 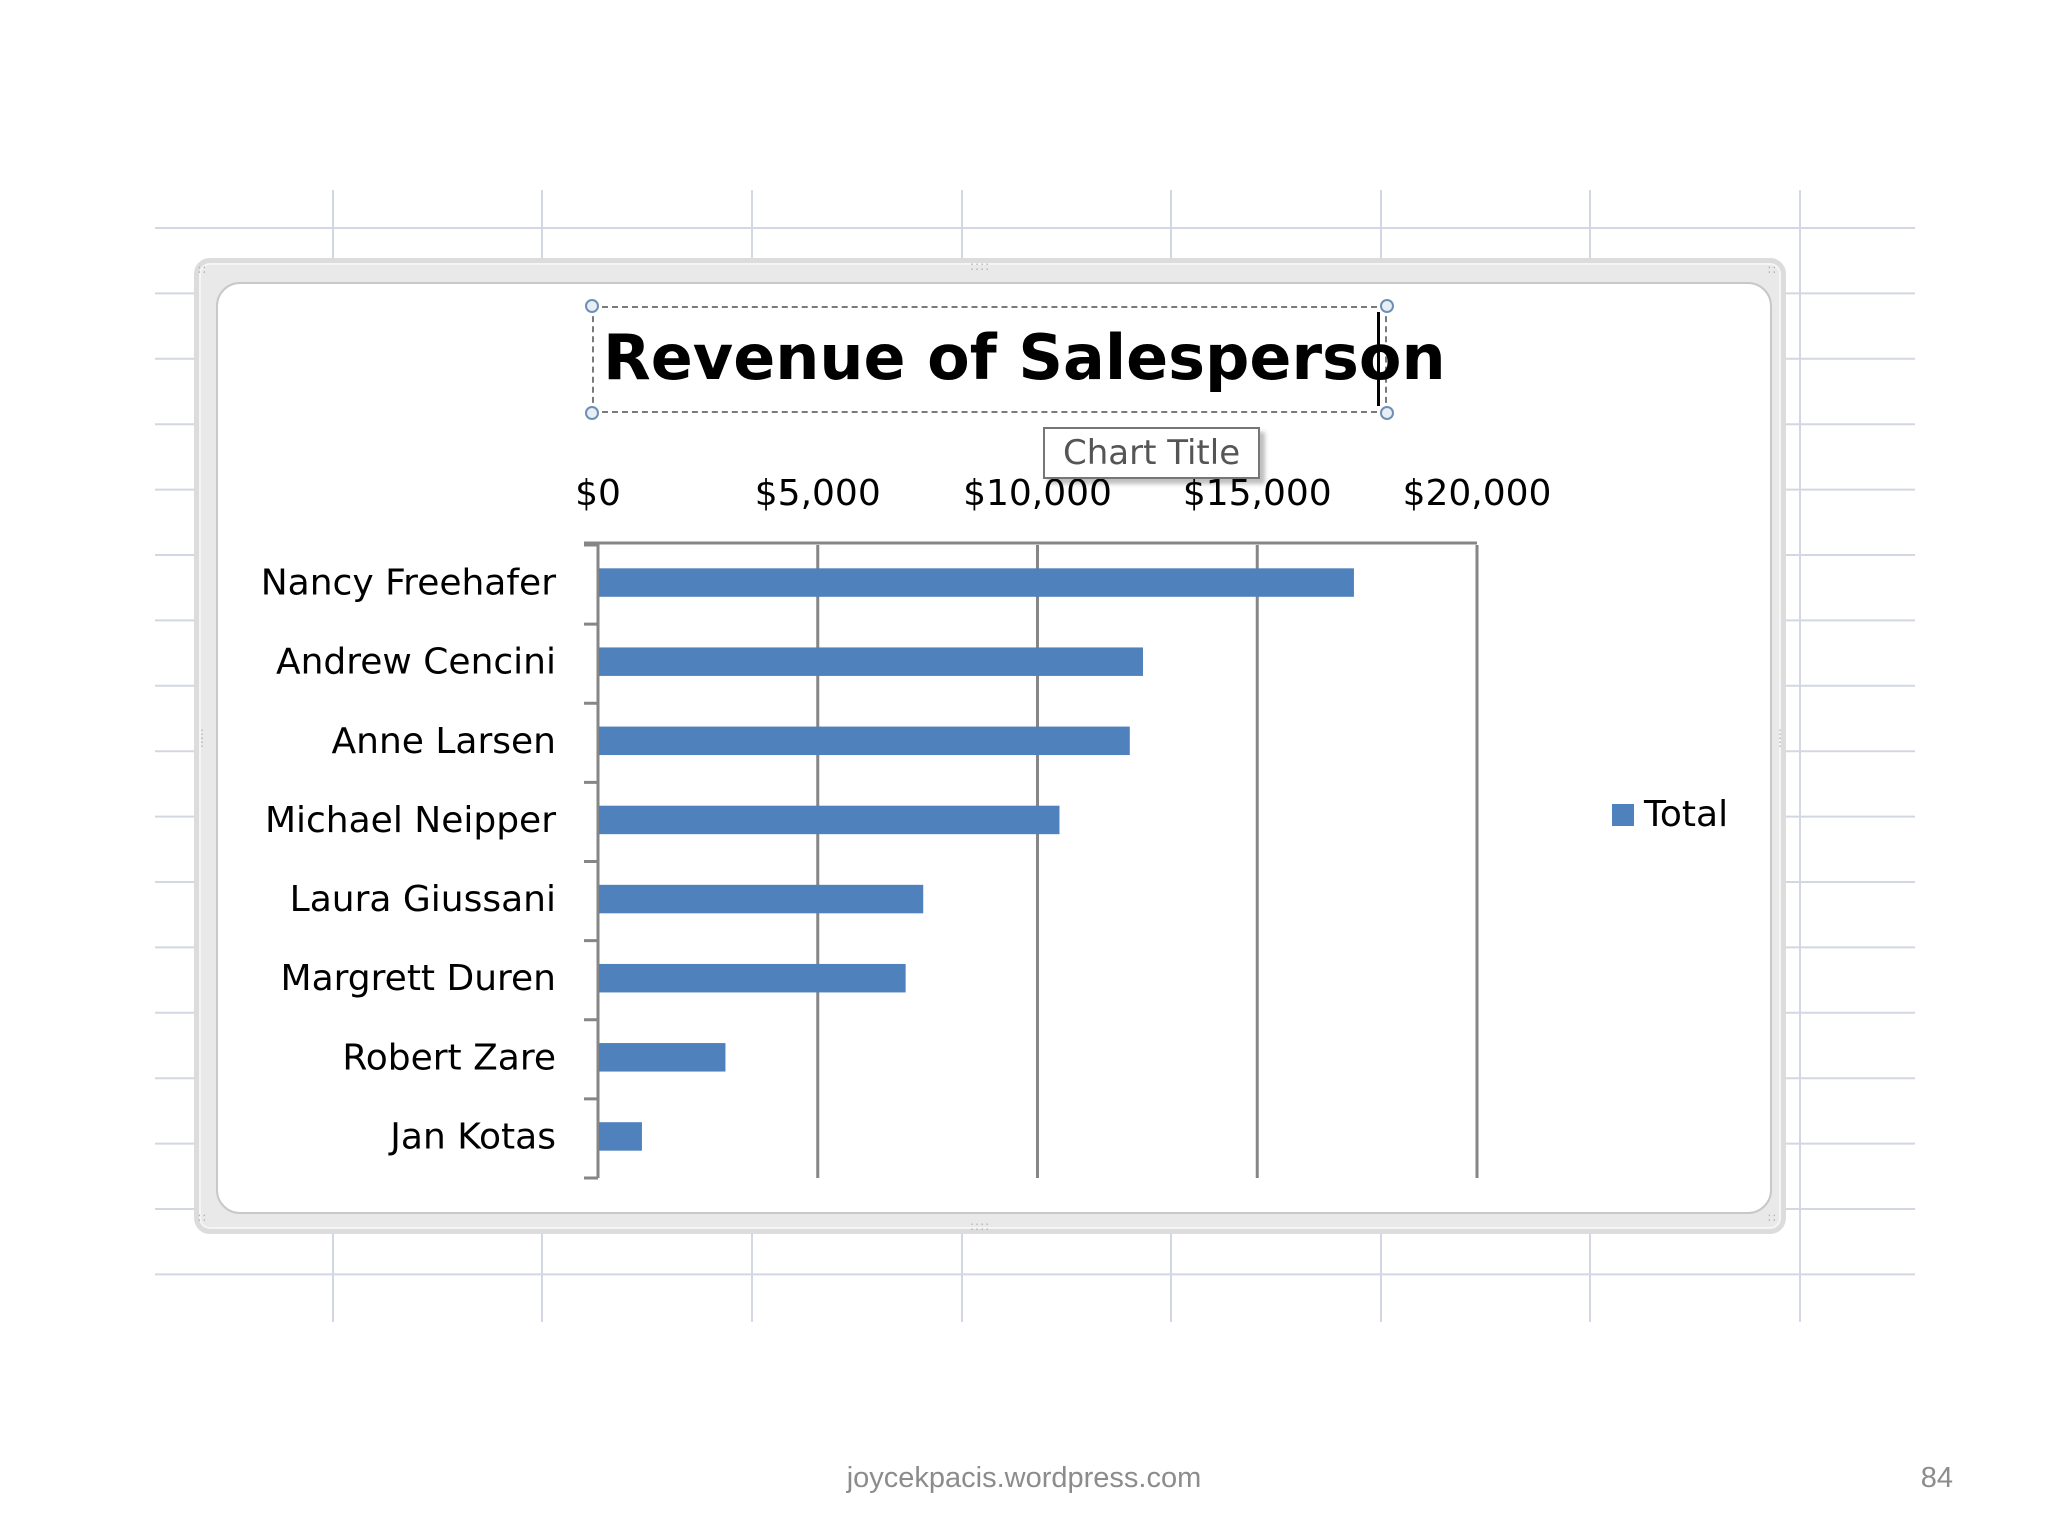 What do you see at coordinates (980, 1226) in the screenshot?
I see `resize-handle-bottom: ::::` at bounding box center [980, 1226].